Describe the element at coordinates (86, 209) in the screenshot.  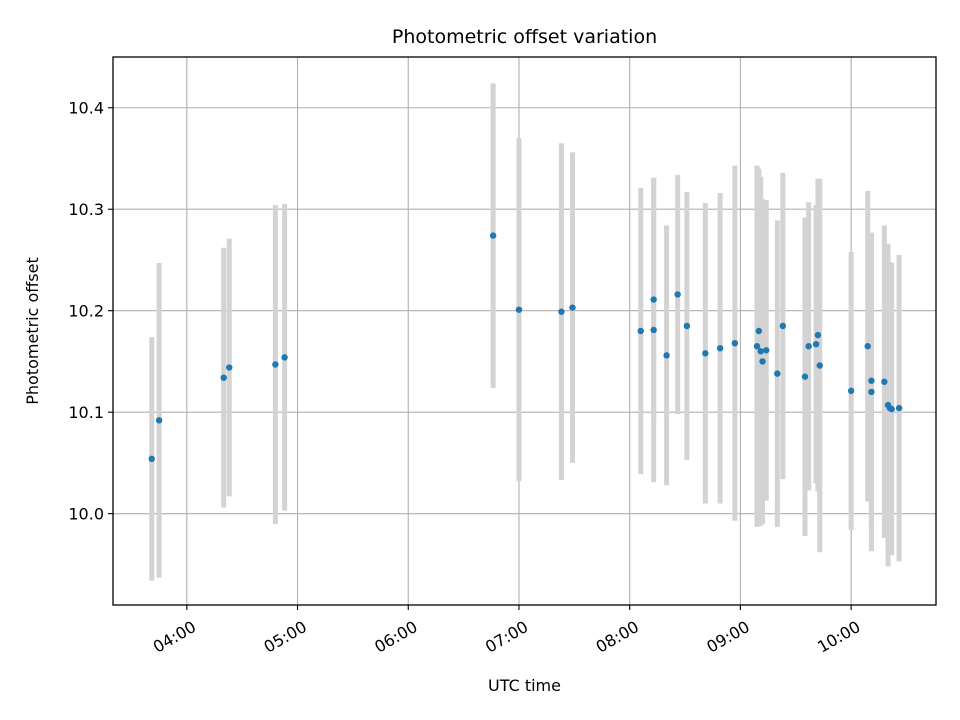
I see `y-tick-label: 10.3` at that location.